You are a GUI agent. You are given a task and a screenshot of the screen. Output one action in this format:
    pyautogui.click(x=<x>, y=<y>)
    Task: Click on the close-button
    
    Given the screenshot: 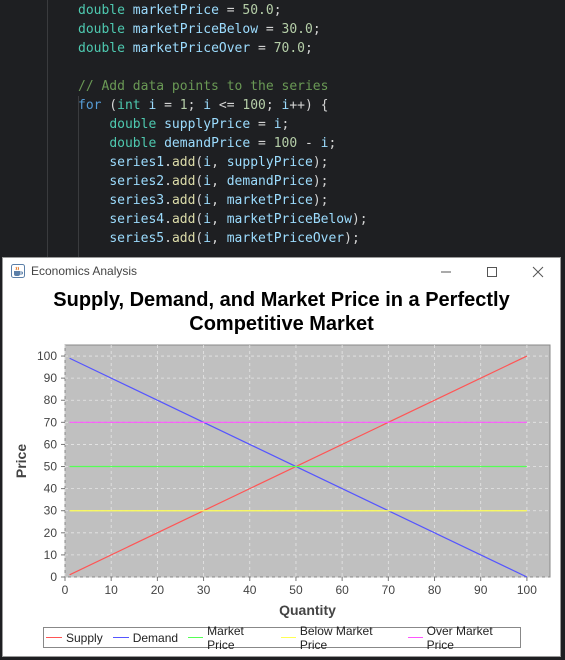 What is the action you would take?
    pyautogui.click(x=538, y=271)
    